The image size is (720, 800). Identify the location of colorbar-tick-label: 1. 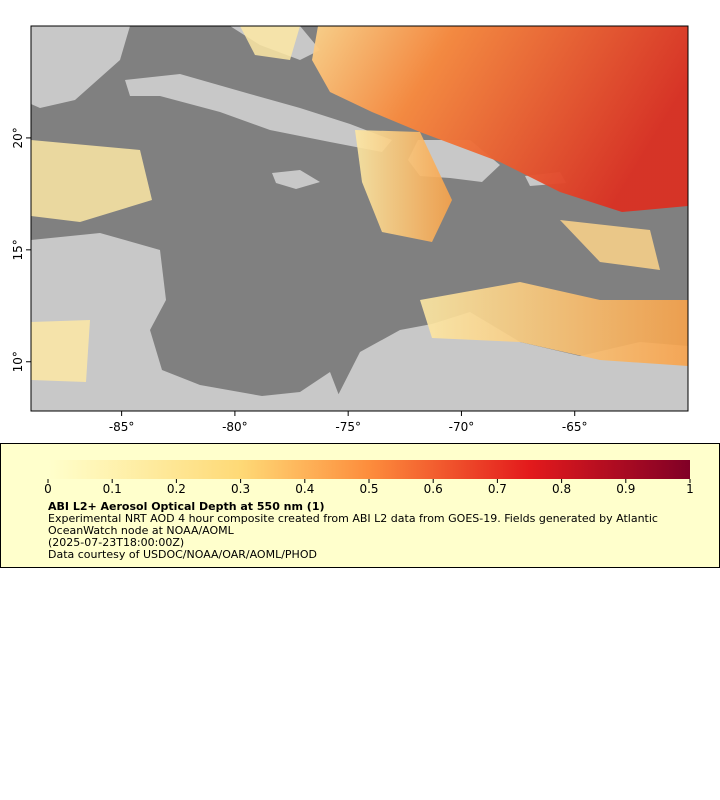
(690, 488).